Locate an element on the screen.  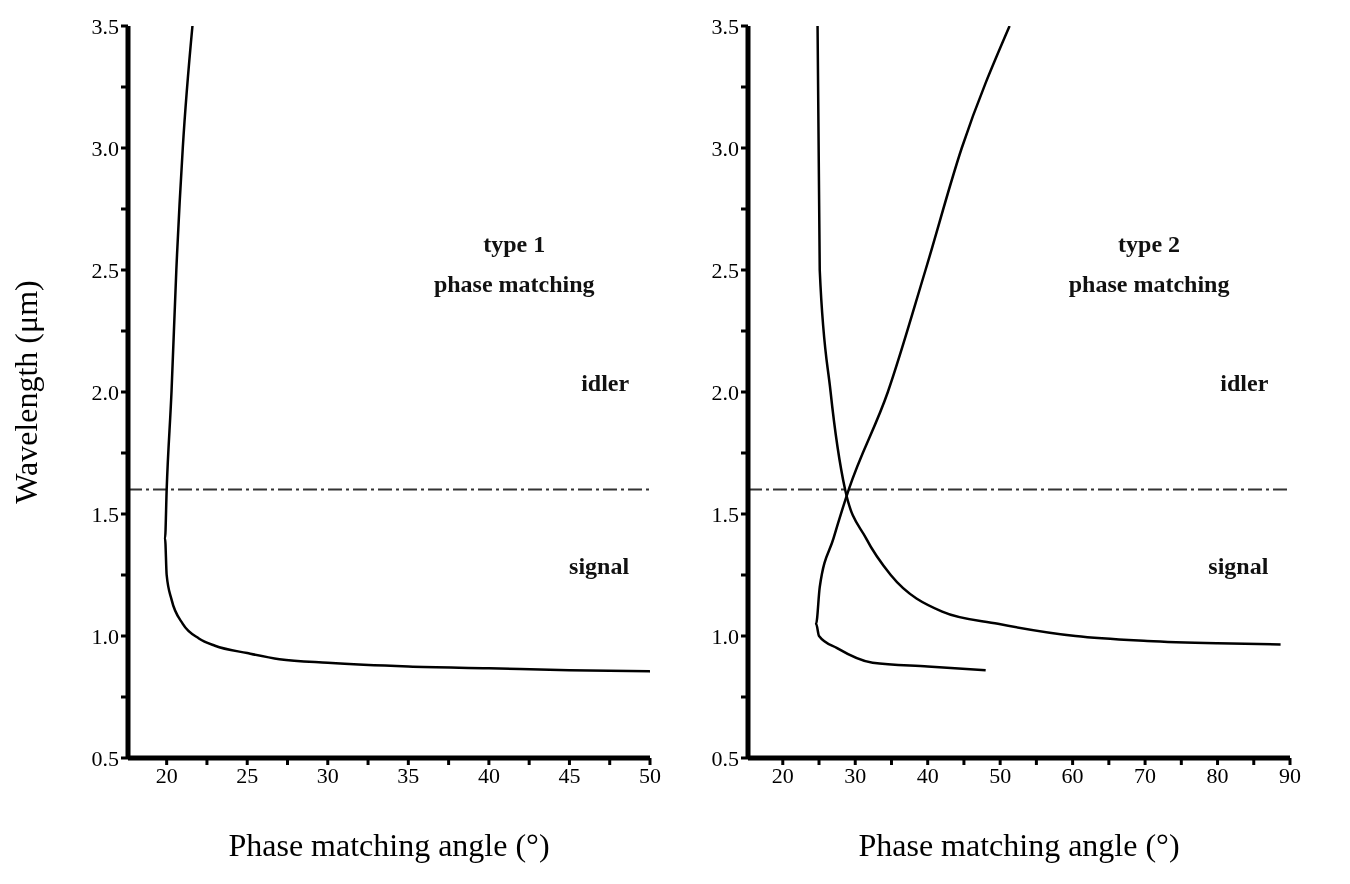
x-tick-label: 60 is located at coordinates (1072, 775).